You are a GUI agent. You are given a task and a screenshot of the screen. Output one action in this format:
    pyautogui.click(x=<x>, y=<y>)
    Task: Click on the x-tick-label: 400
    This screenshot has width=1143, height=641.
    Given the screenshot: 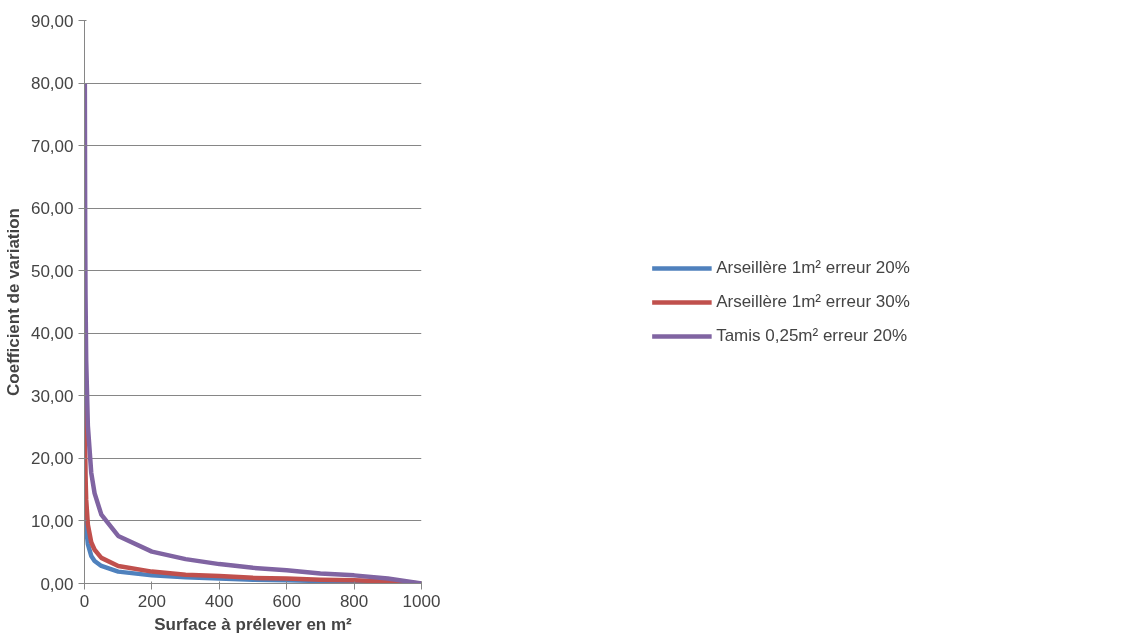 What is the action you would take?
    pyautogui.click(x=219, y=601)
    